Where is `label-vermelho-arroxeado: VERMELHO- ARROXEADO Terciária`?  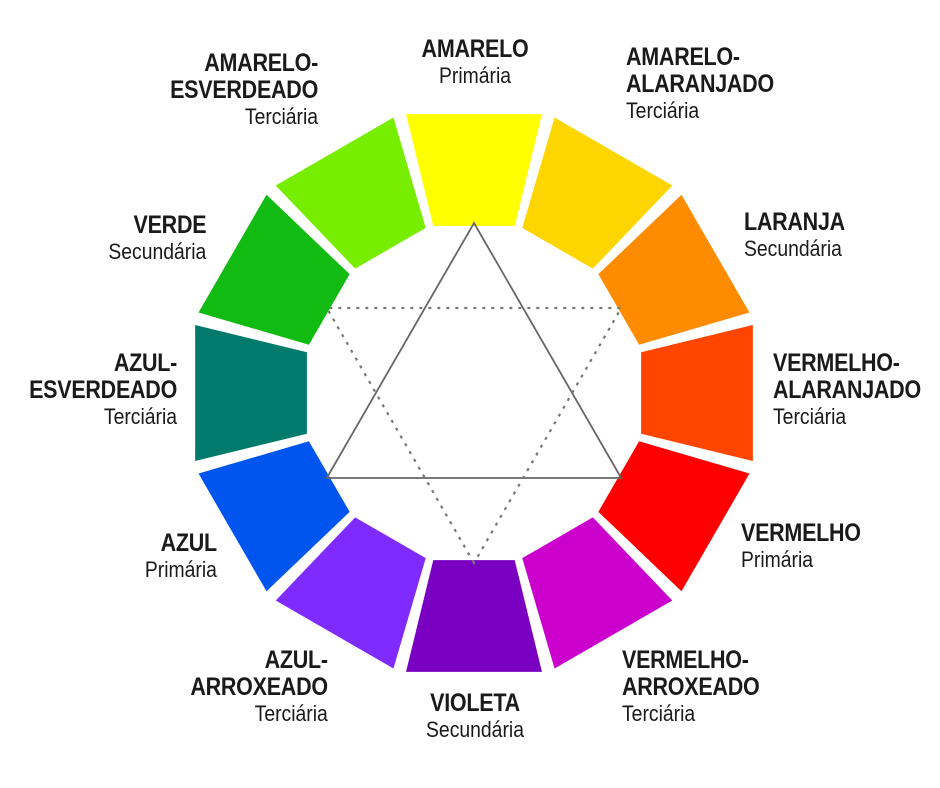
label-vermelho-arroxeado: VERMELHO- ARROXEADO Terciária is located at coordinates (702, 686).